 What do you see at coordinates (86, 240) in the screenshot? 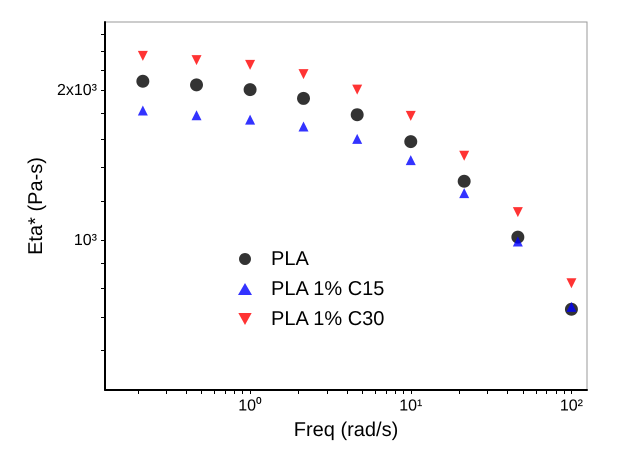
I see `y-tick-label: 10³` at bounding box center [86, 240].